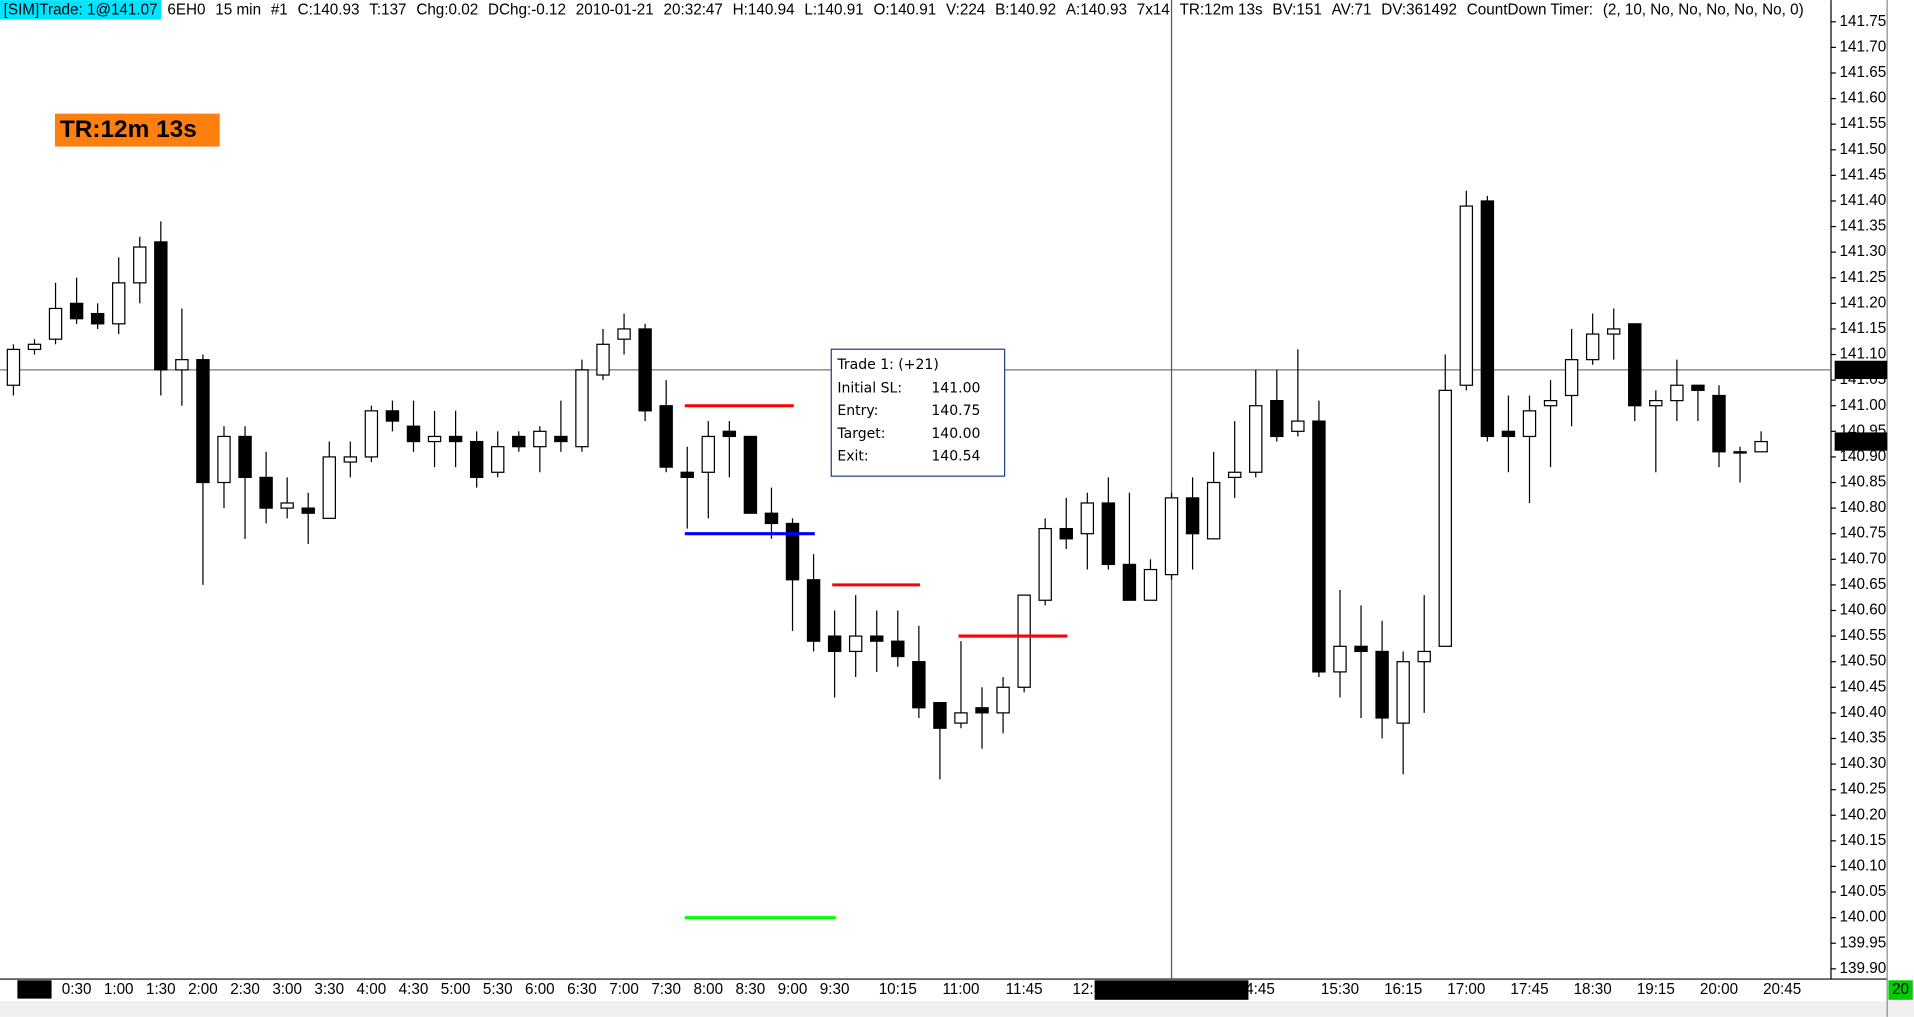 This screenshot has height=1017, width=1914. What do you see at coordinates (1863, 865) in the screenshot?
I see `y-tick-label: 140.10` at bounding box center [1863, 865].